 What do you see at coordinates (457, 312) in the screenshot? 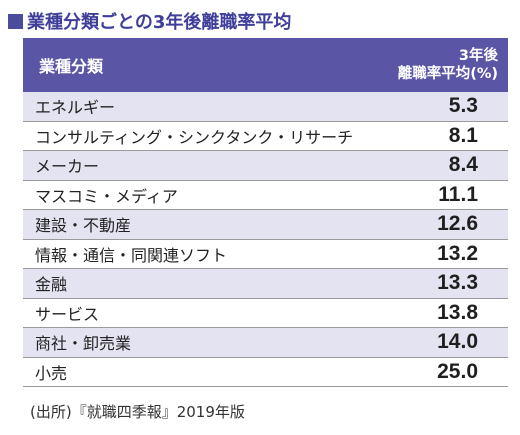
I see `row-value: 13.8` at bounding box center [457, 312].